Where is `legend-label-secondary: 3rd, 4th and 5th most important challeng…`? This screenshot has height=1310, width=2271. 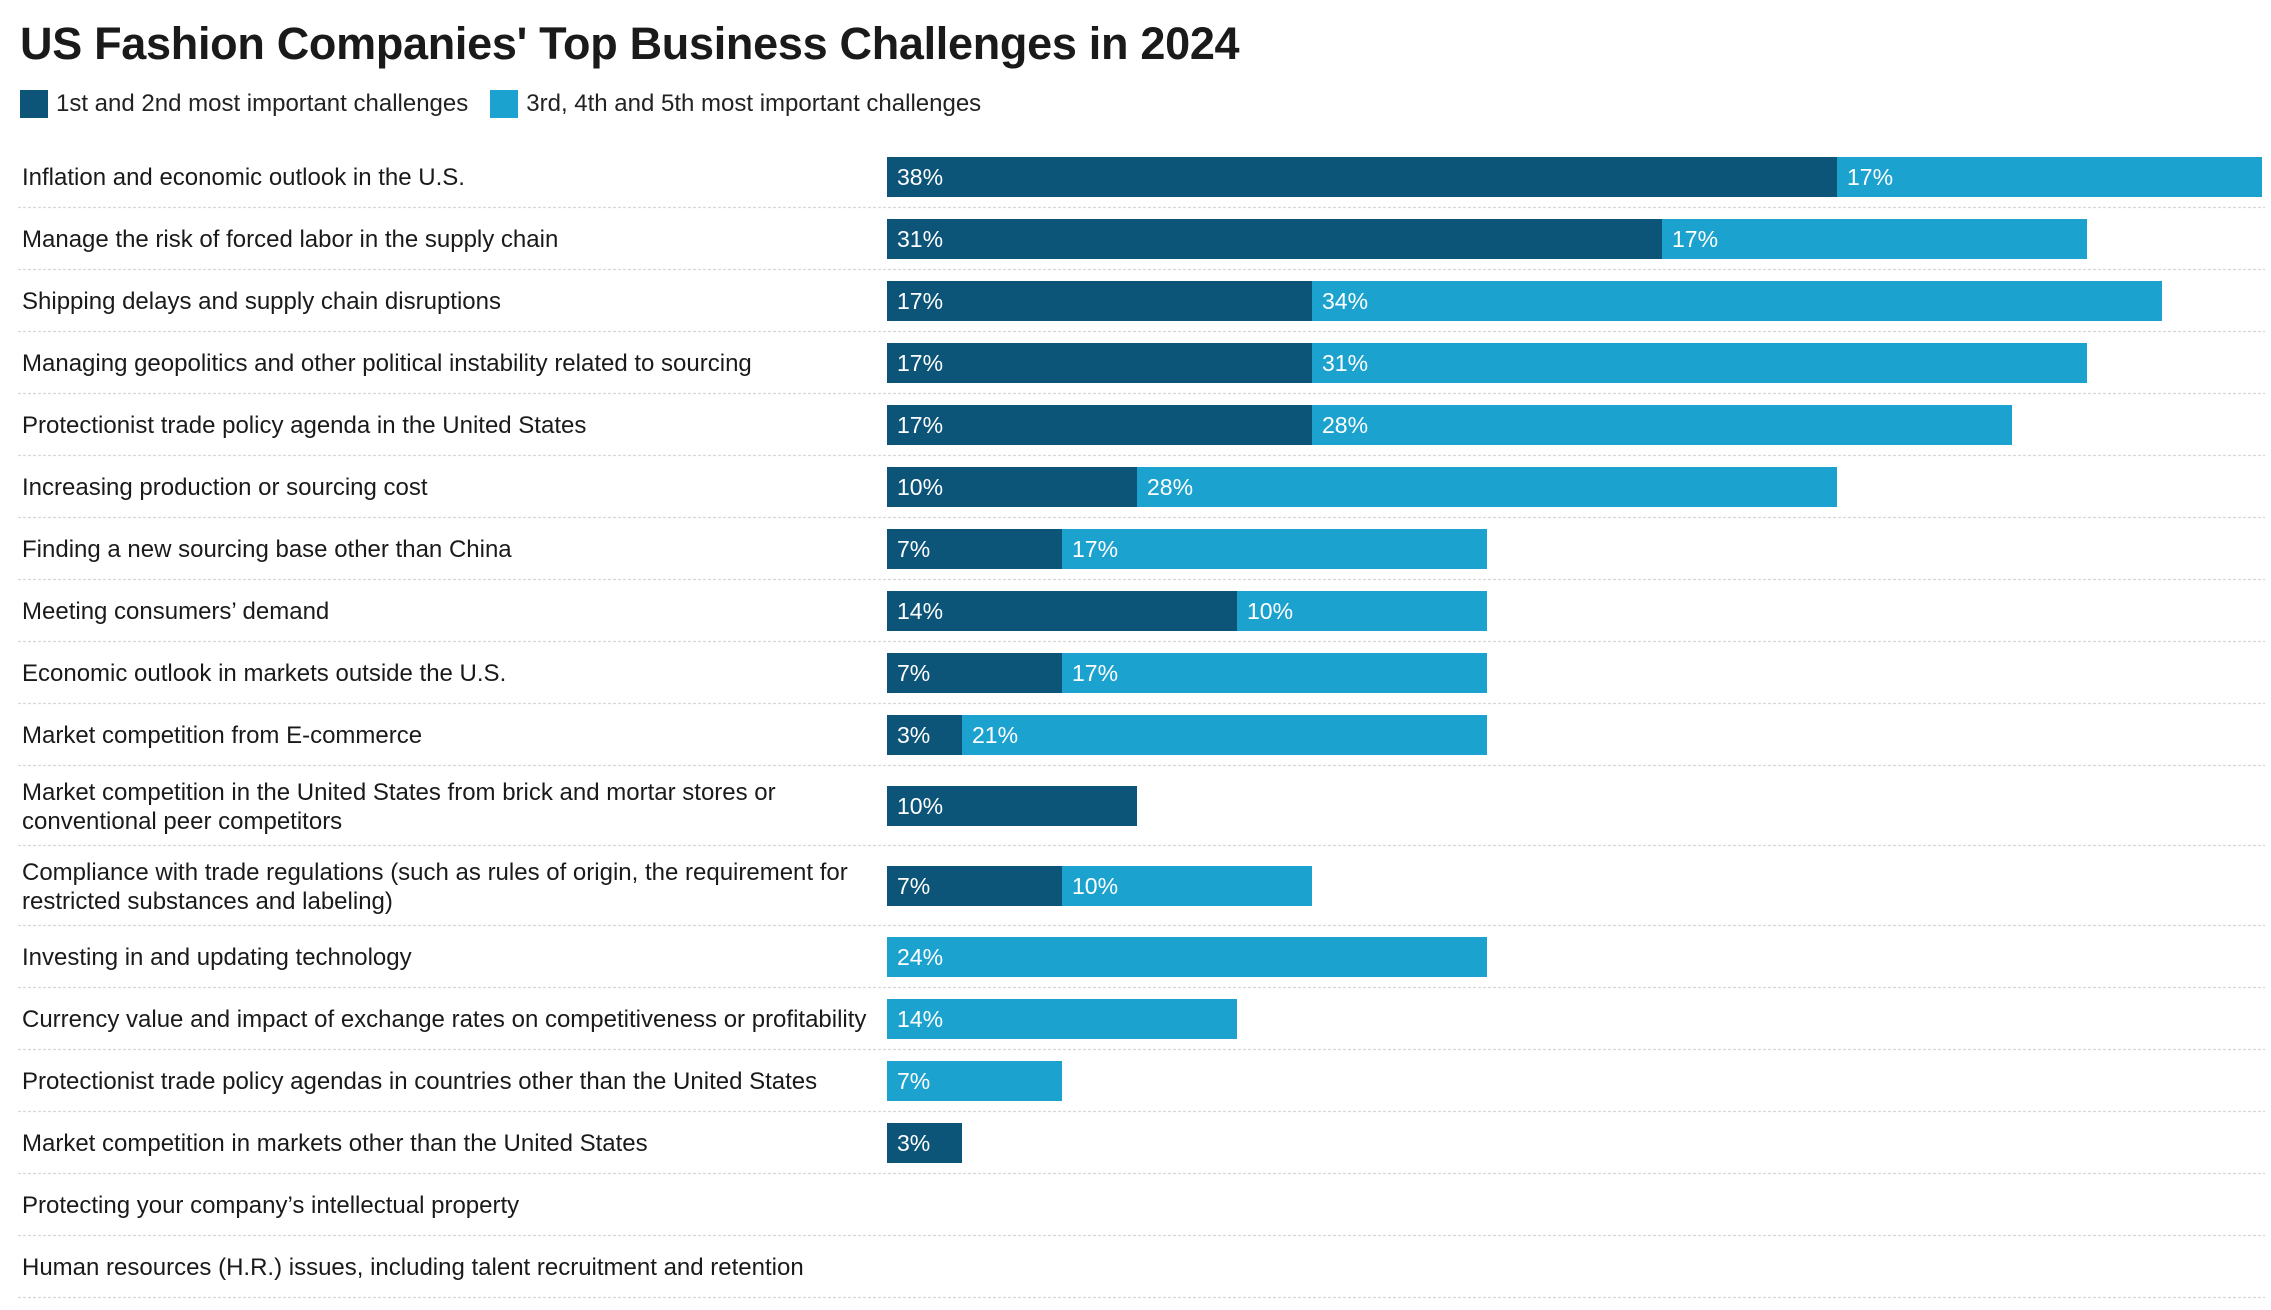
legend-label-secondary: 3rd, 4th and 5th most important challeng… is located at coordinates (754, 103).